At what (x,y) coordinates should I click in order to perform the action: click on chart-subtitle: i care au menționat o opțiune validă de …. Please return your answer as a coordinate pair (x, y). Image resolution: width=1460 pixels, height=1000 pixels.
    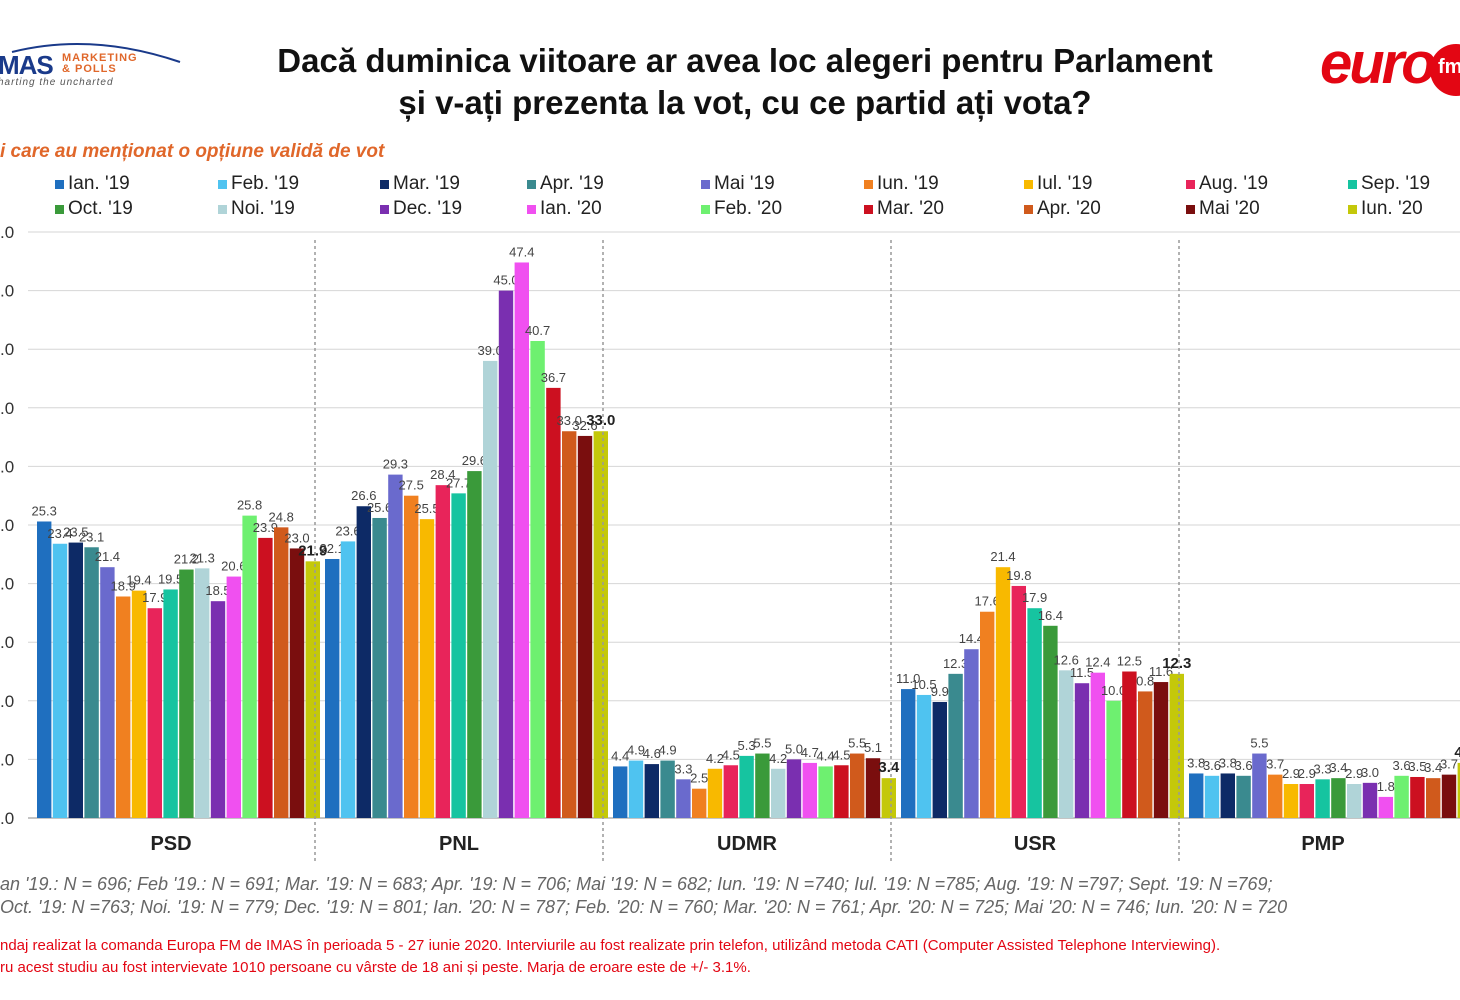
    Looking at the image, I should click on (192, 151).